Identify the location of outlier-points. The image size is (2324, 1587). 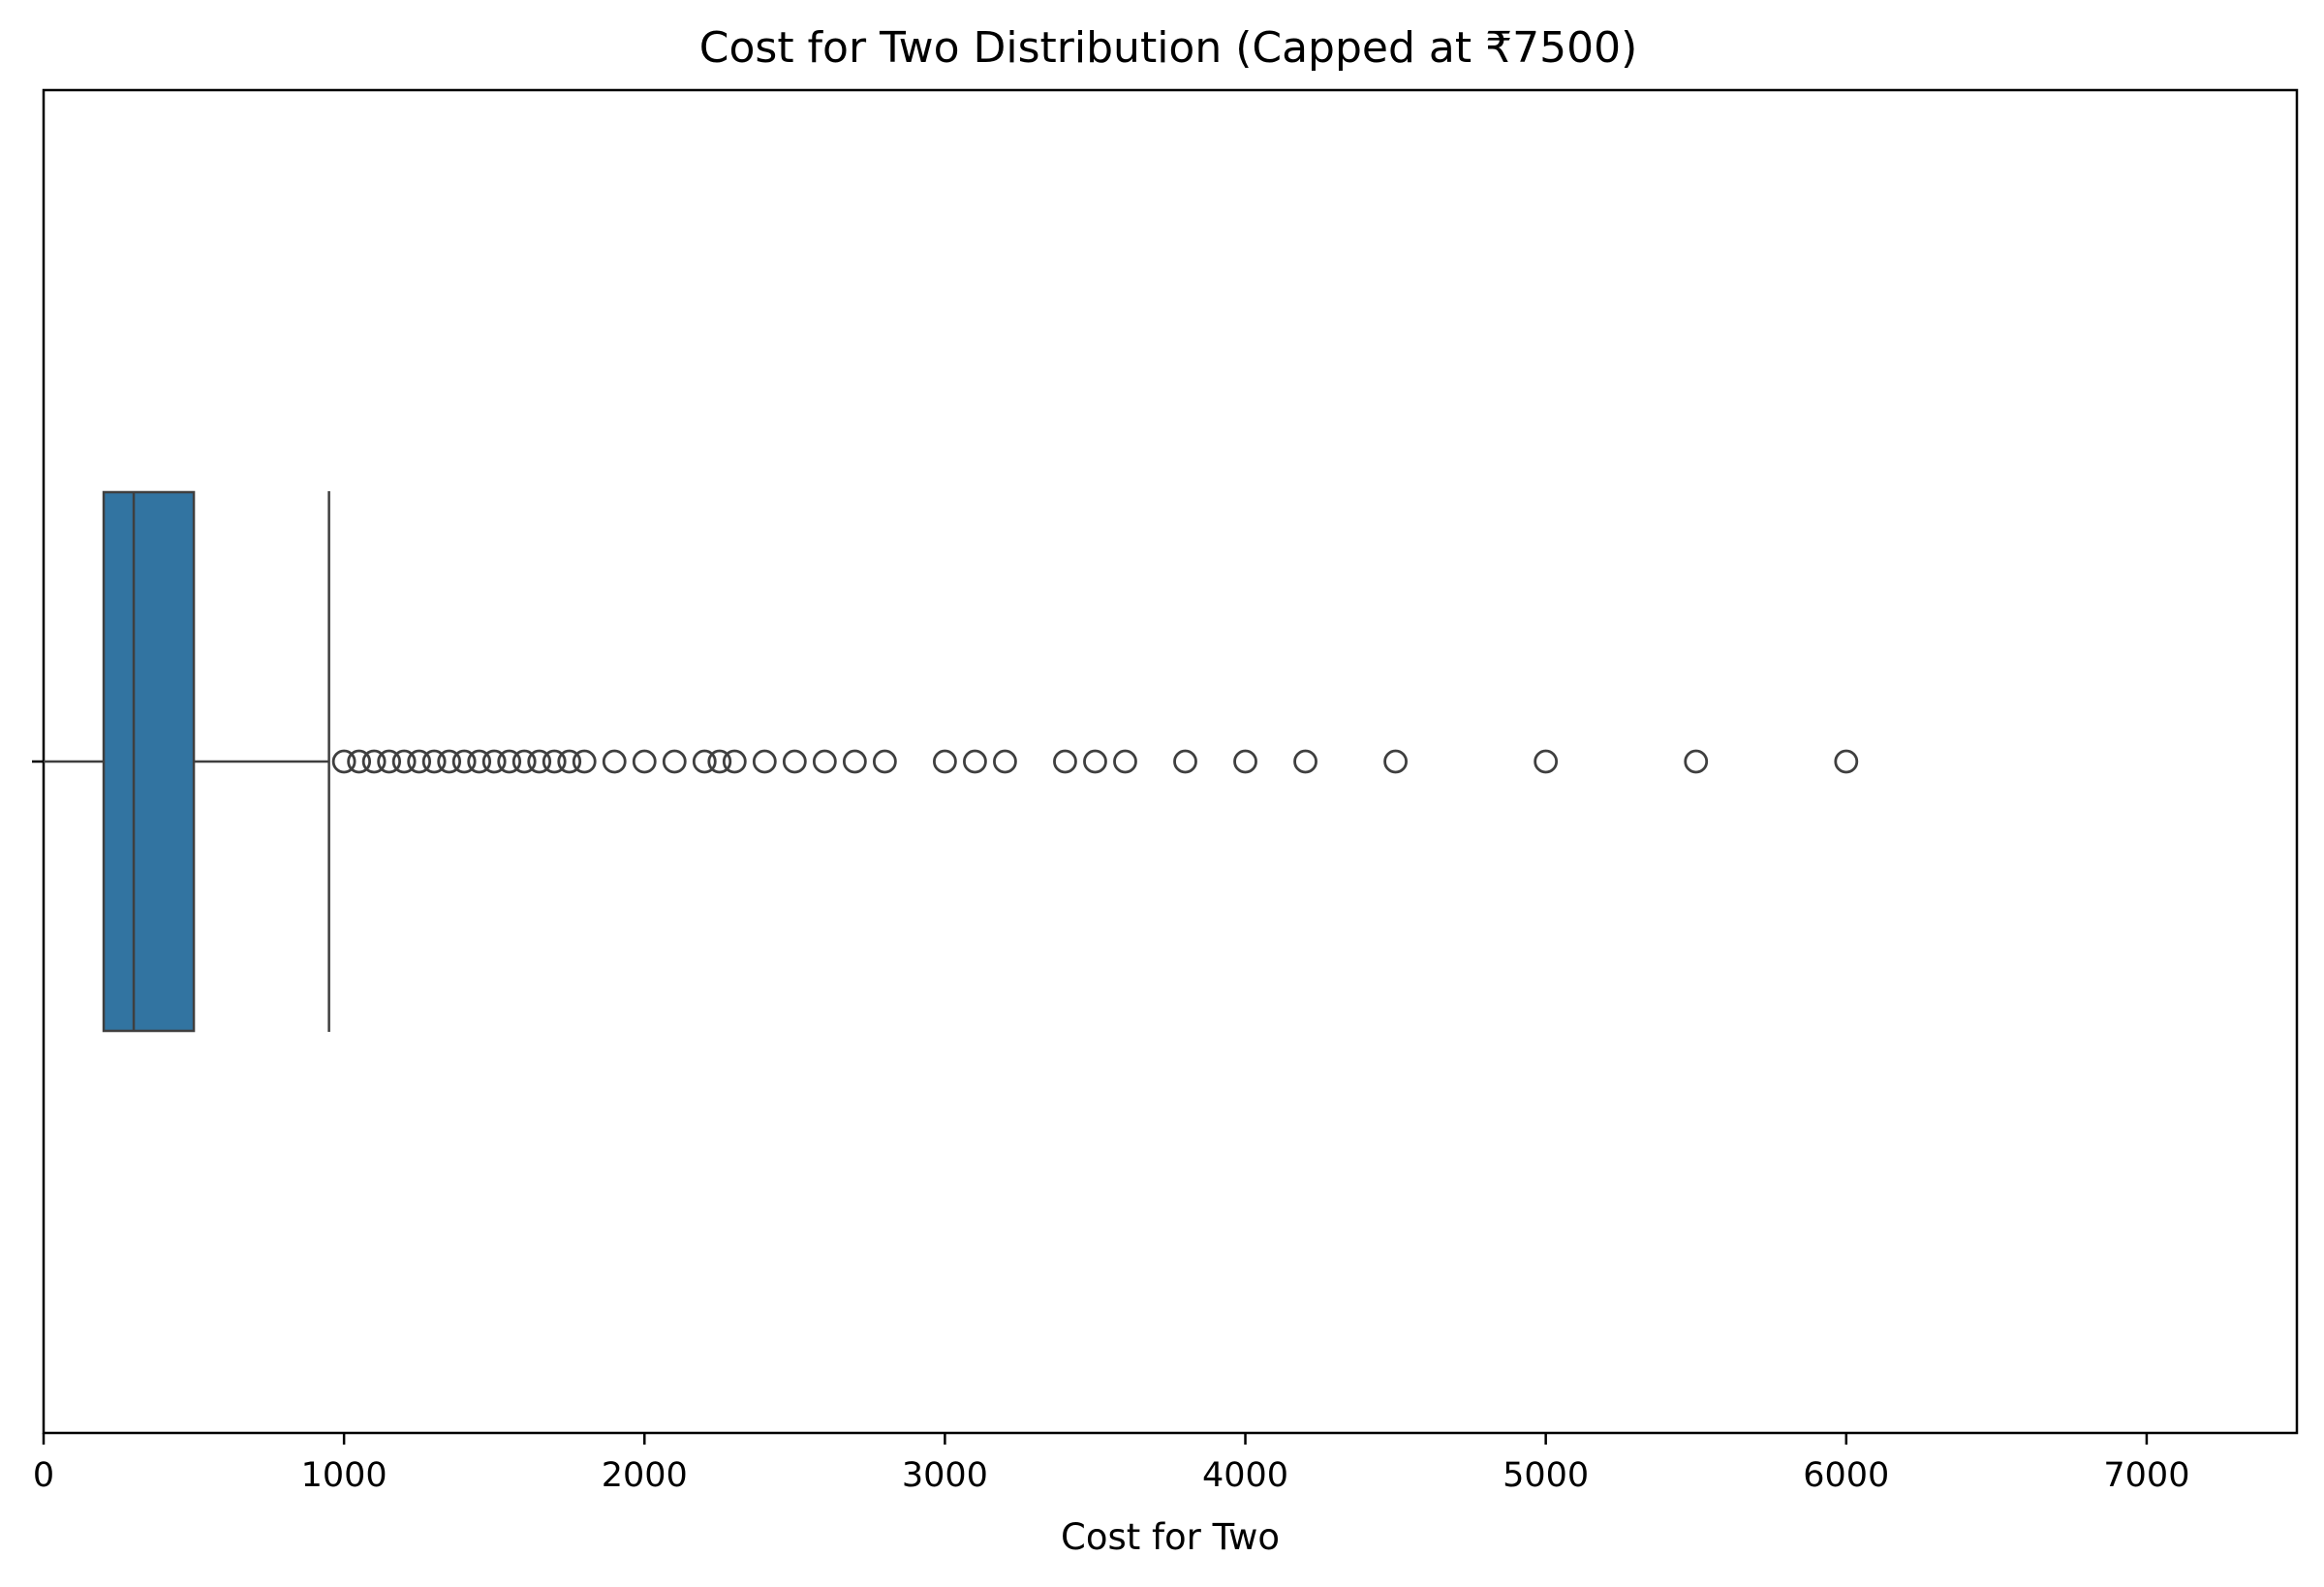
(1095, 762).